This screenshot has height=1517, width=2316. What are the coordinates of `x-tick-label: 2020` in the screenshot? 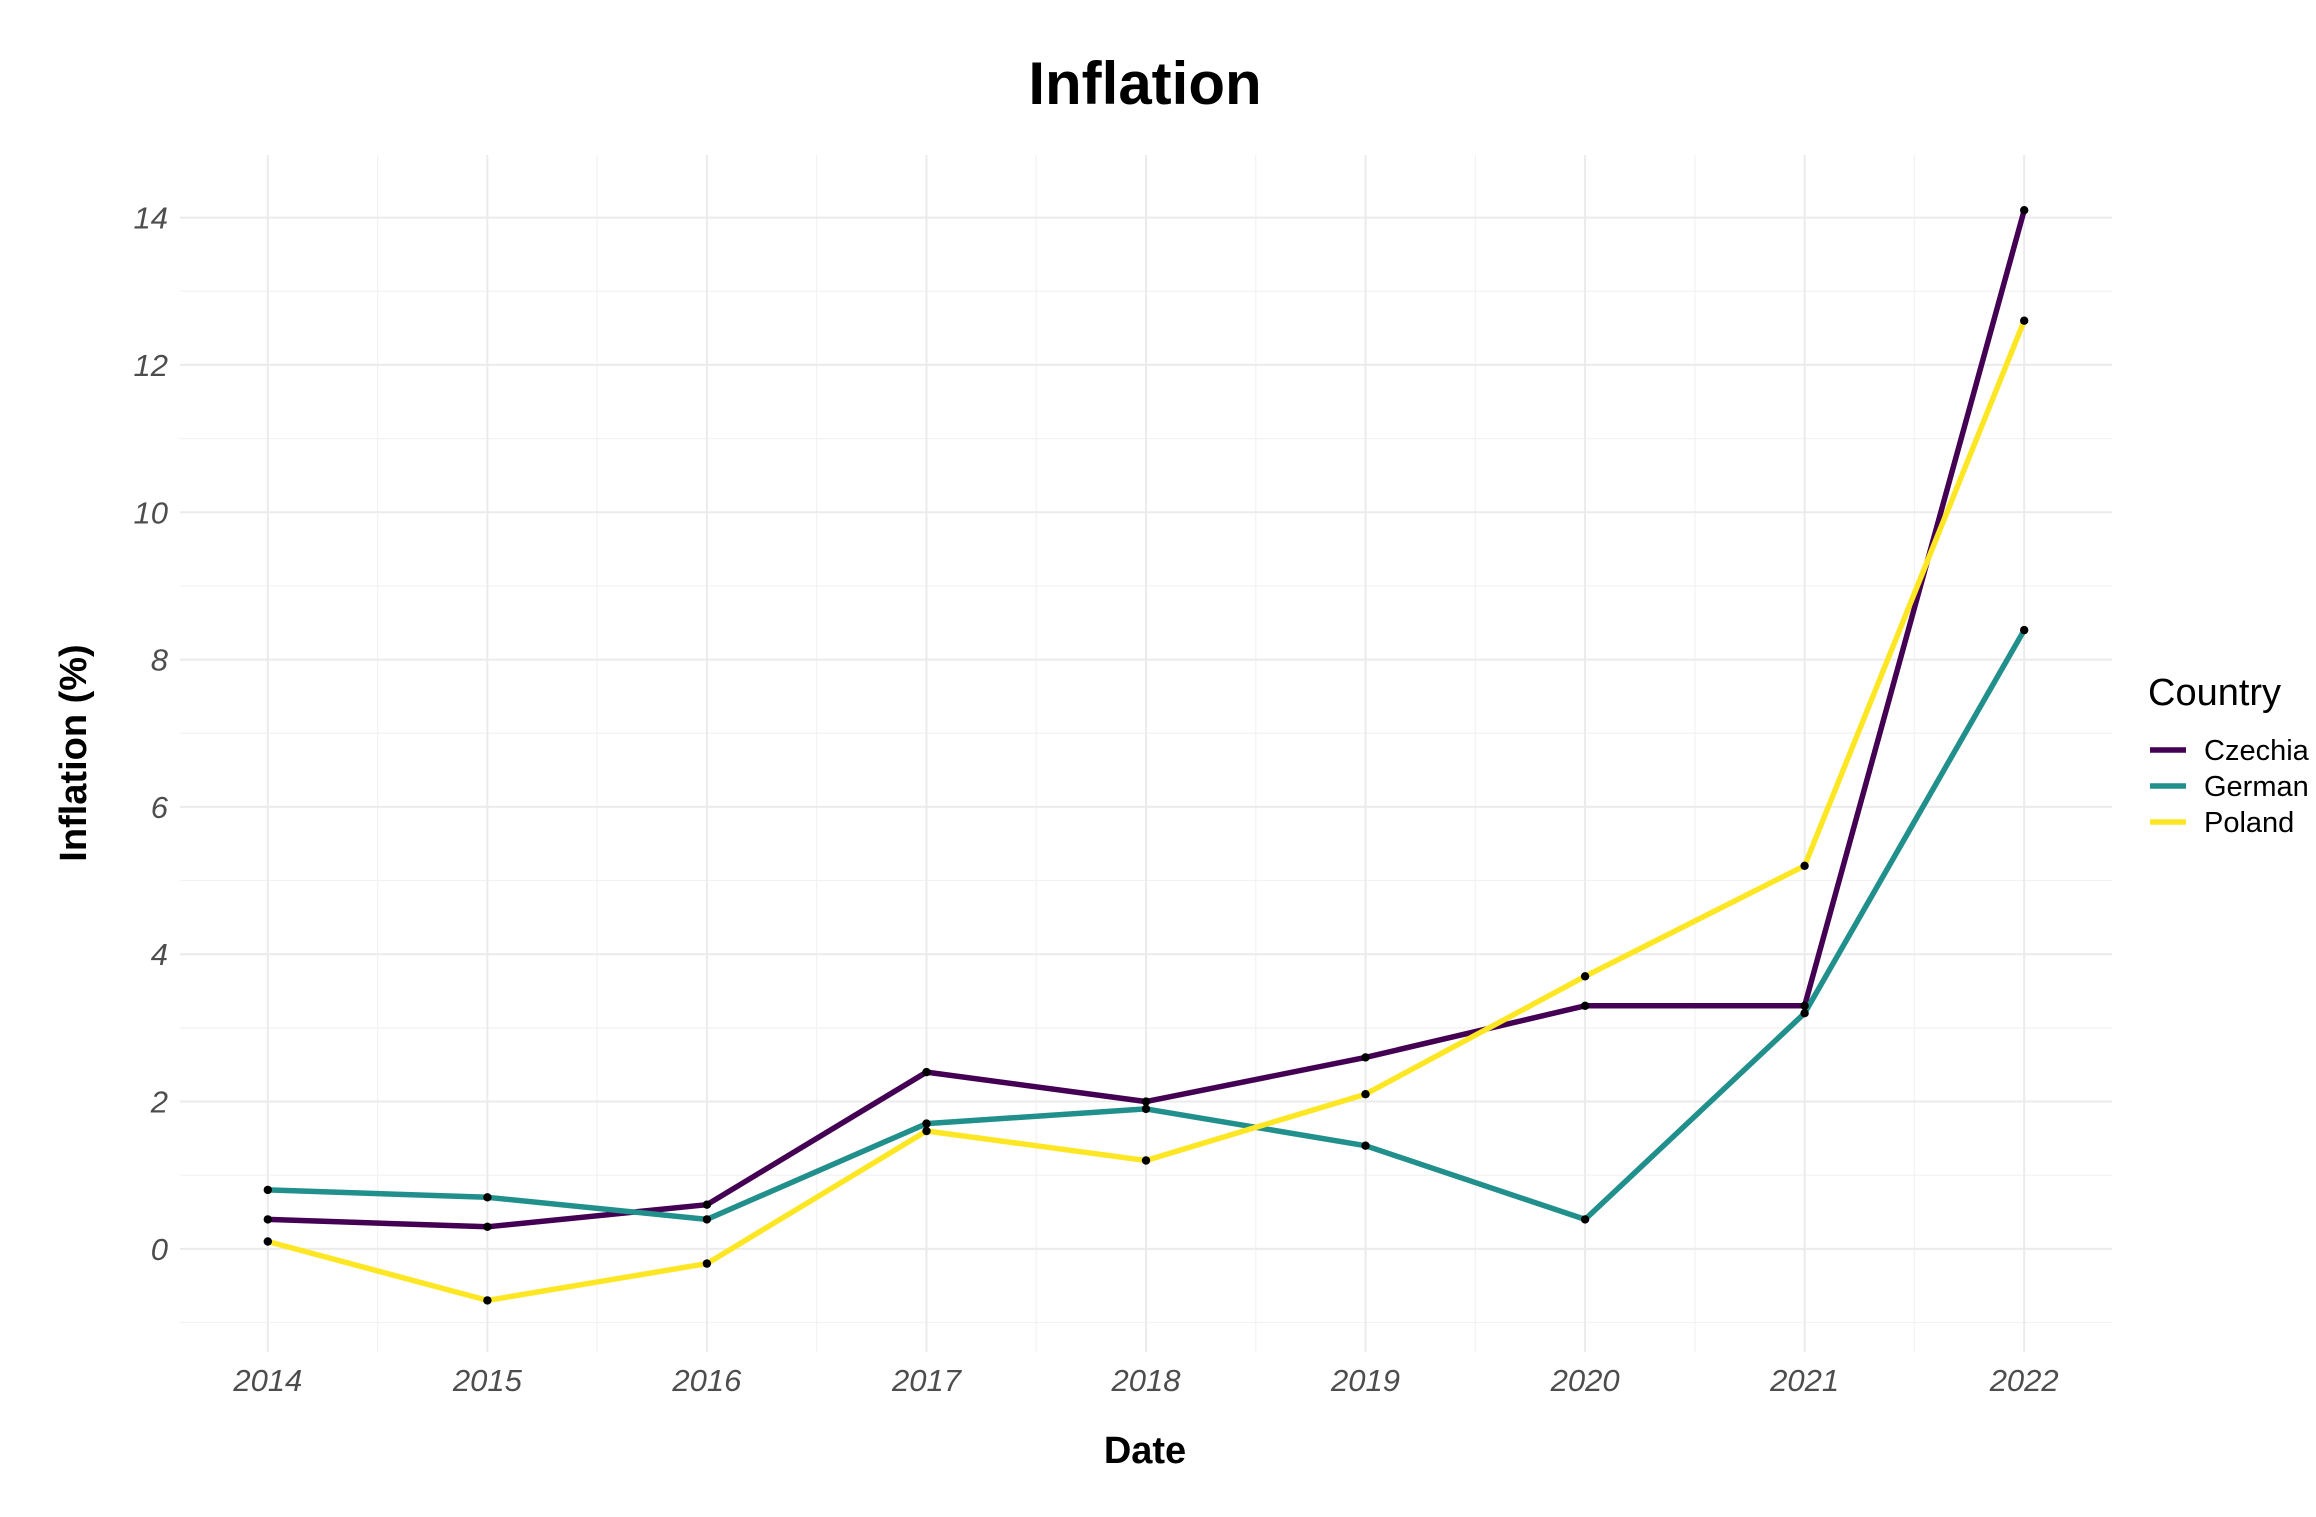 It's located at (1585, 1380).